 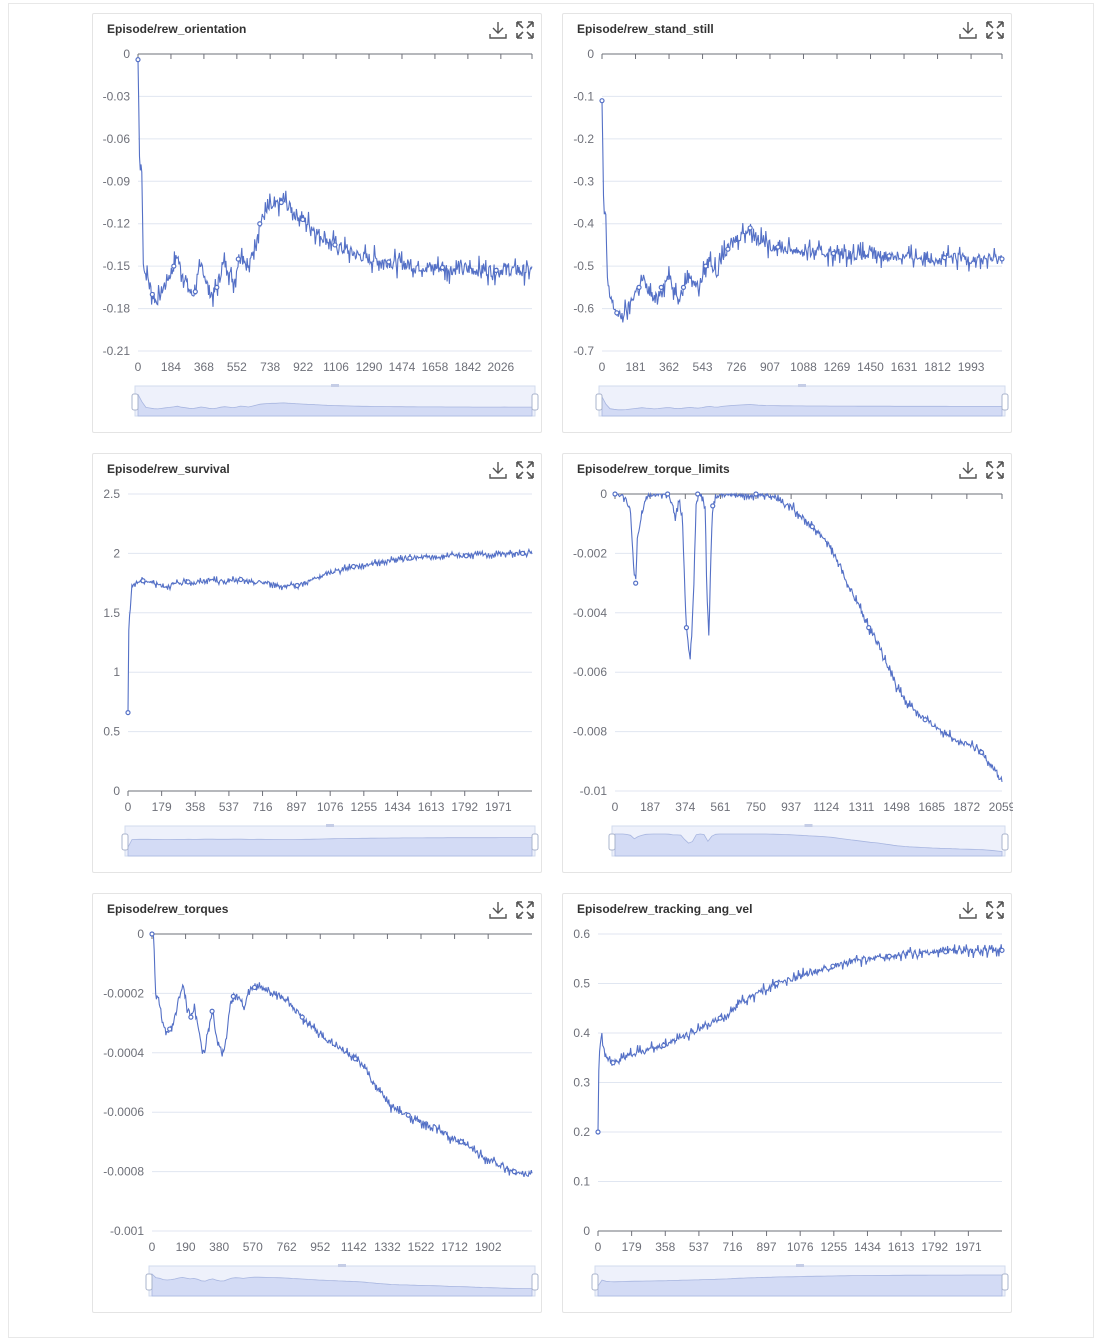 I want to click on zoom-preview, so click(x=342, y=1285).